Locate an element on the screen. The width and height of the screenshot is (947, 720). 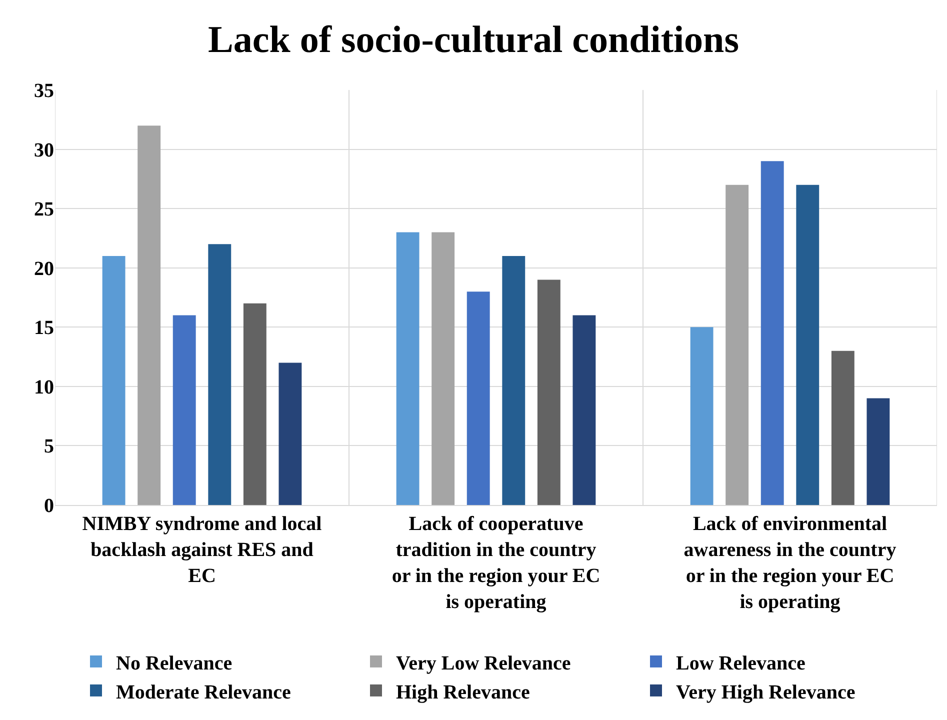
legend-label: Very Low Relevance is located at coordinates (483, 663).